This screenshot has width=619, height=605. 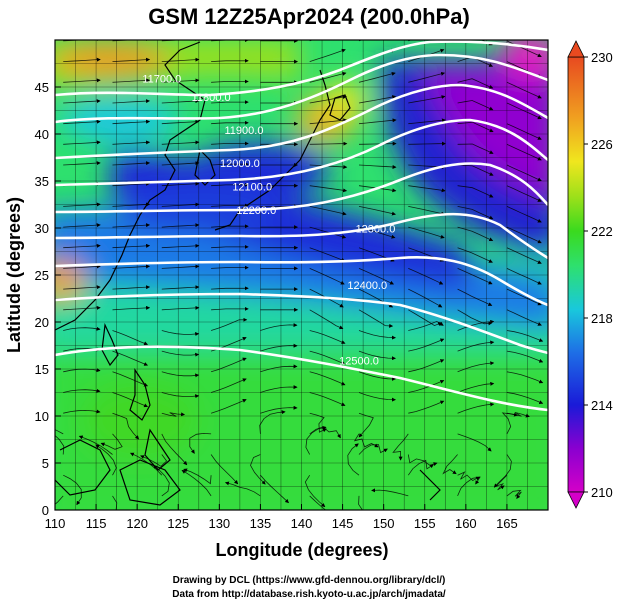 What do you see at coordinates (376, 230) in the screenshot?
I see `contour-label: 12300.0` at bounding box center [376, 230].